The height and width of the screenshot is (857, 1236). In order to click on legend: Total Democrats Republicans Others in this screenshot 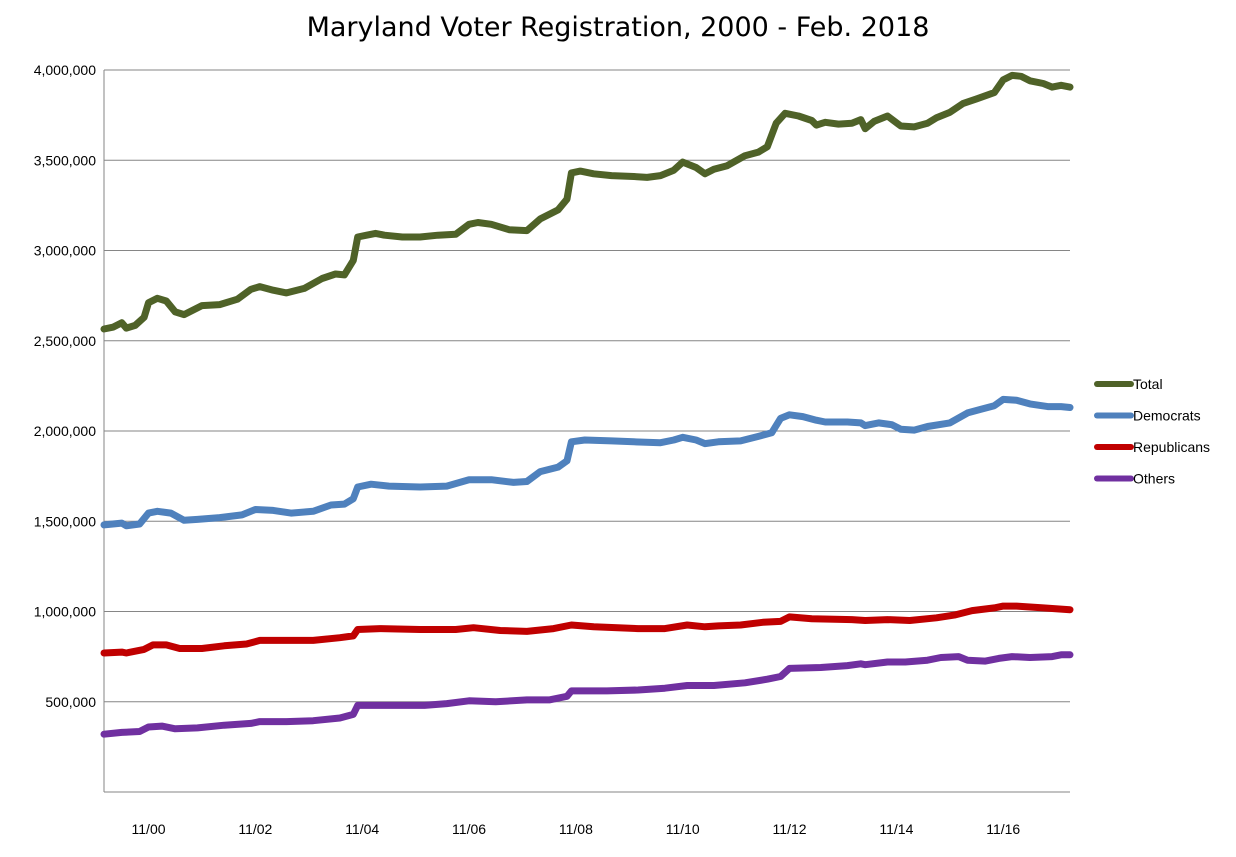, I will do `click(1152, 431)`.